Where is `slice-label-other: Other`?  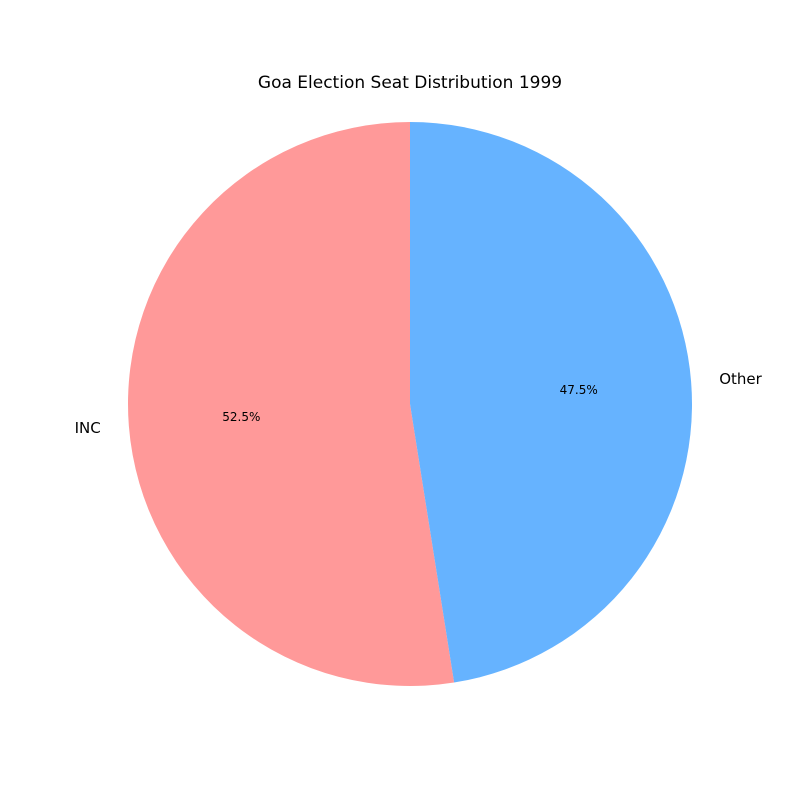 slice-label-other: Other is located at coordinates (740, 379).